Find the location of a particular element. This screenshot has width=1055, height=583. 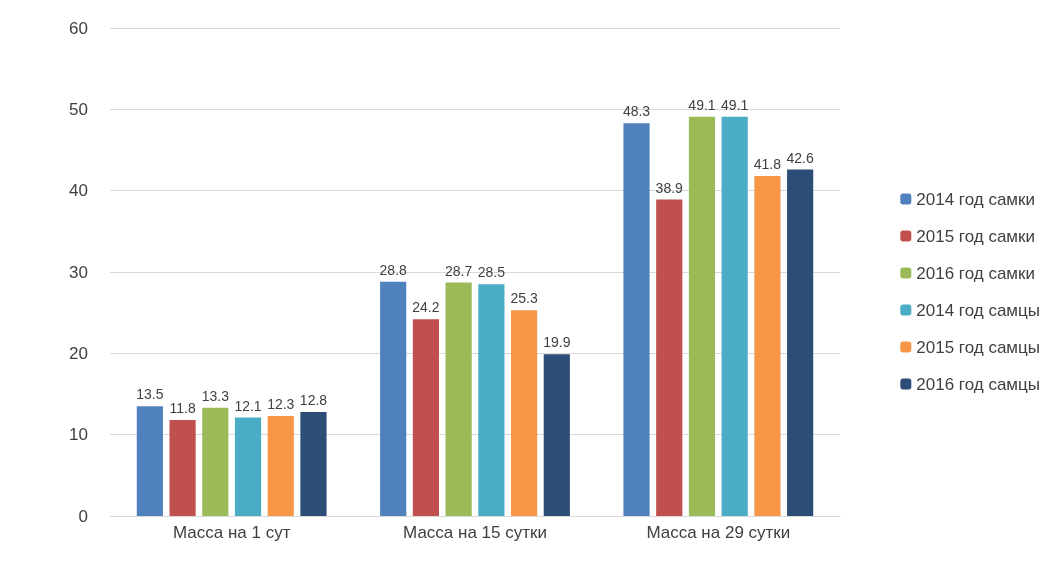

data-label: 28.5 is located at coordinates (491, 272).